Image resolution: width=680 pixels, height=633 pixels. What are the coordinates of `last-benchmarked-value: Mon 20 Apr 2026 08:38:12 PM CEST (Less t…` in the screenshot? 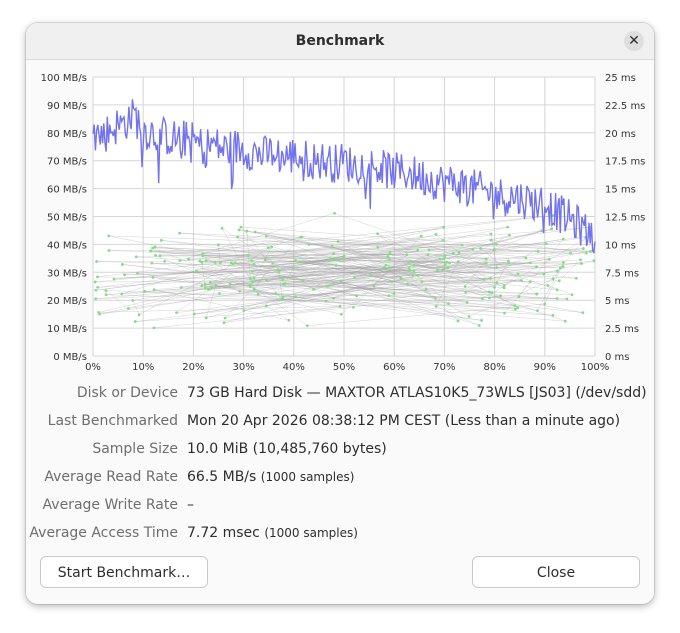 It's located at (404, 421).